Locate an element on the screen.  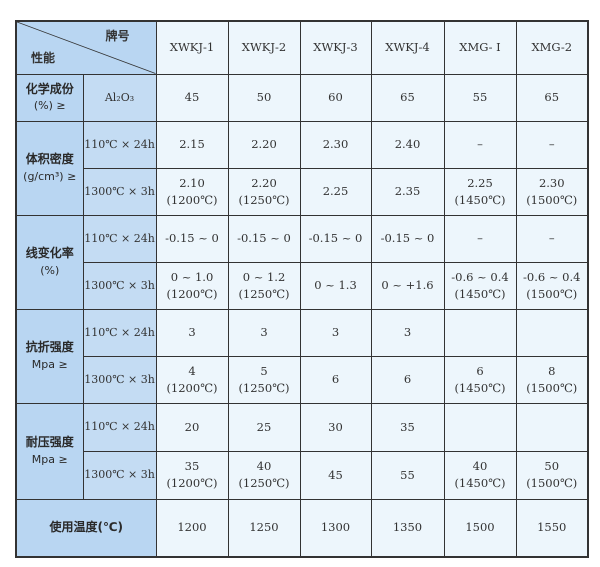
cell-value: 1550 is located at coordinates (552, 527).